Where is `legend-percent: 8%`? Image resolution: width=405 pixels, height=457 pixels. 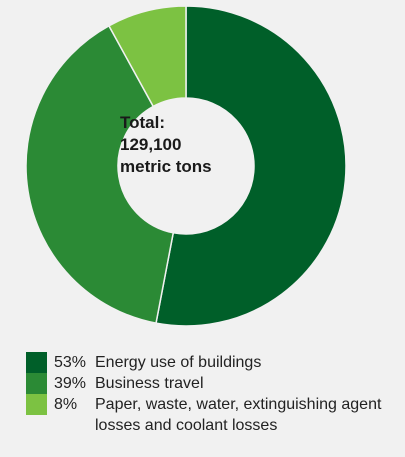
legend-percent: 8% is located at coordinates (66, 404).